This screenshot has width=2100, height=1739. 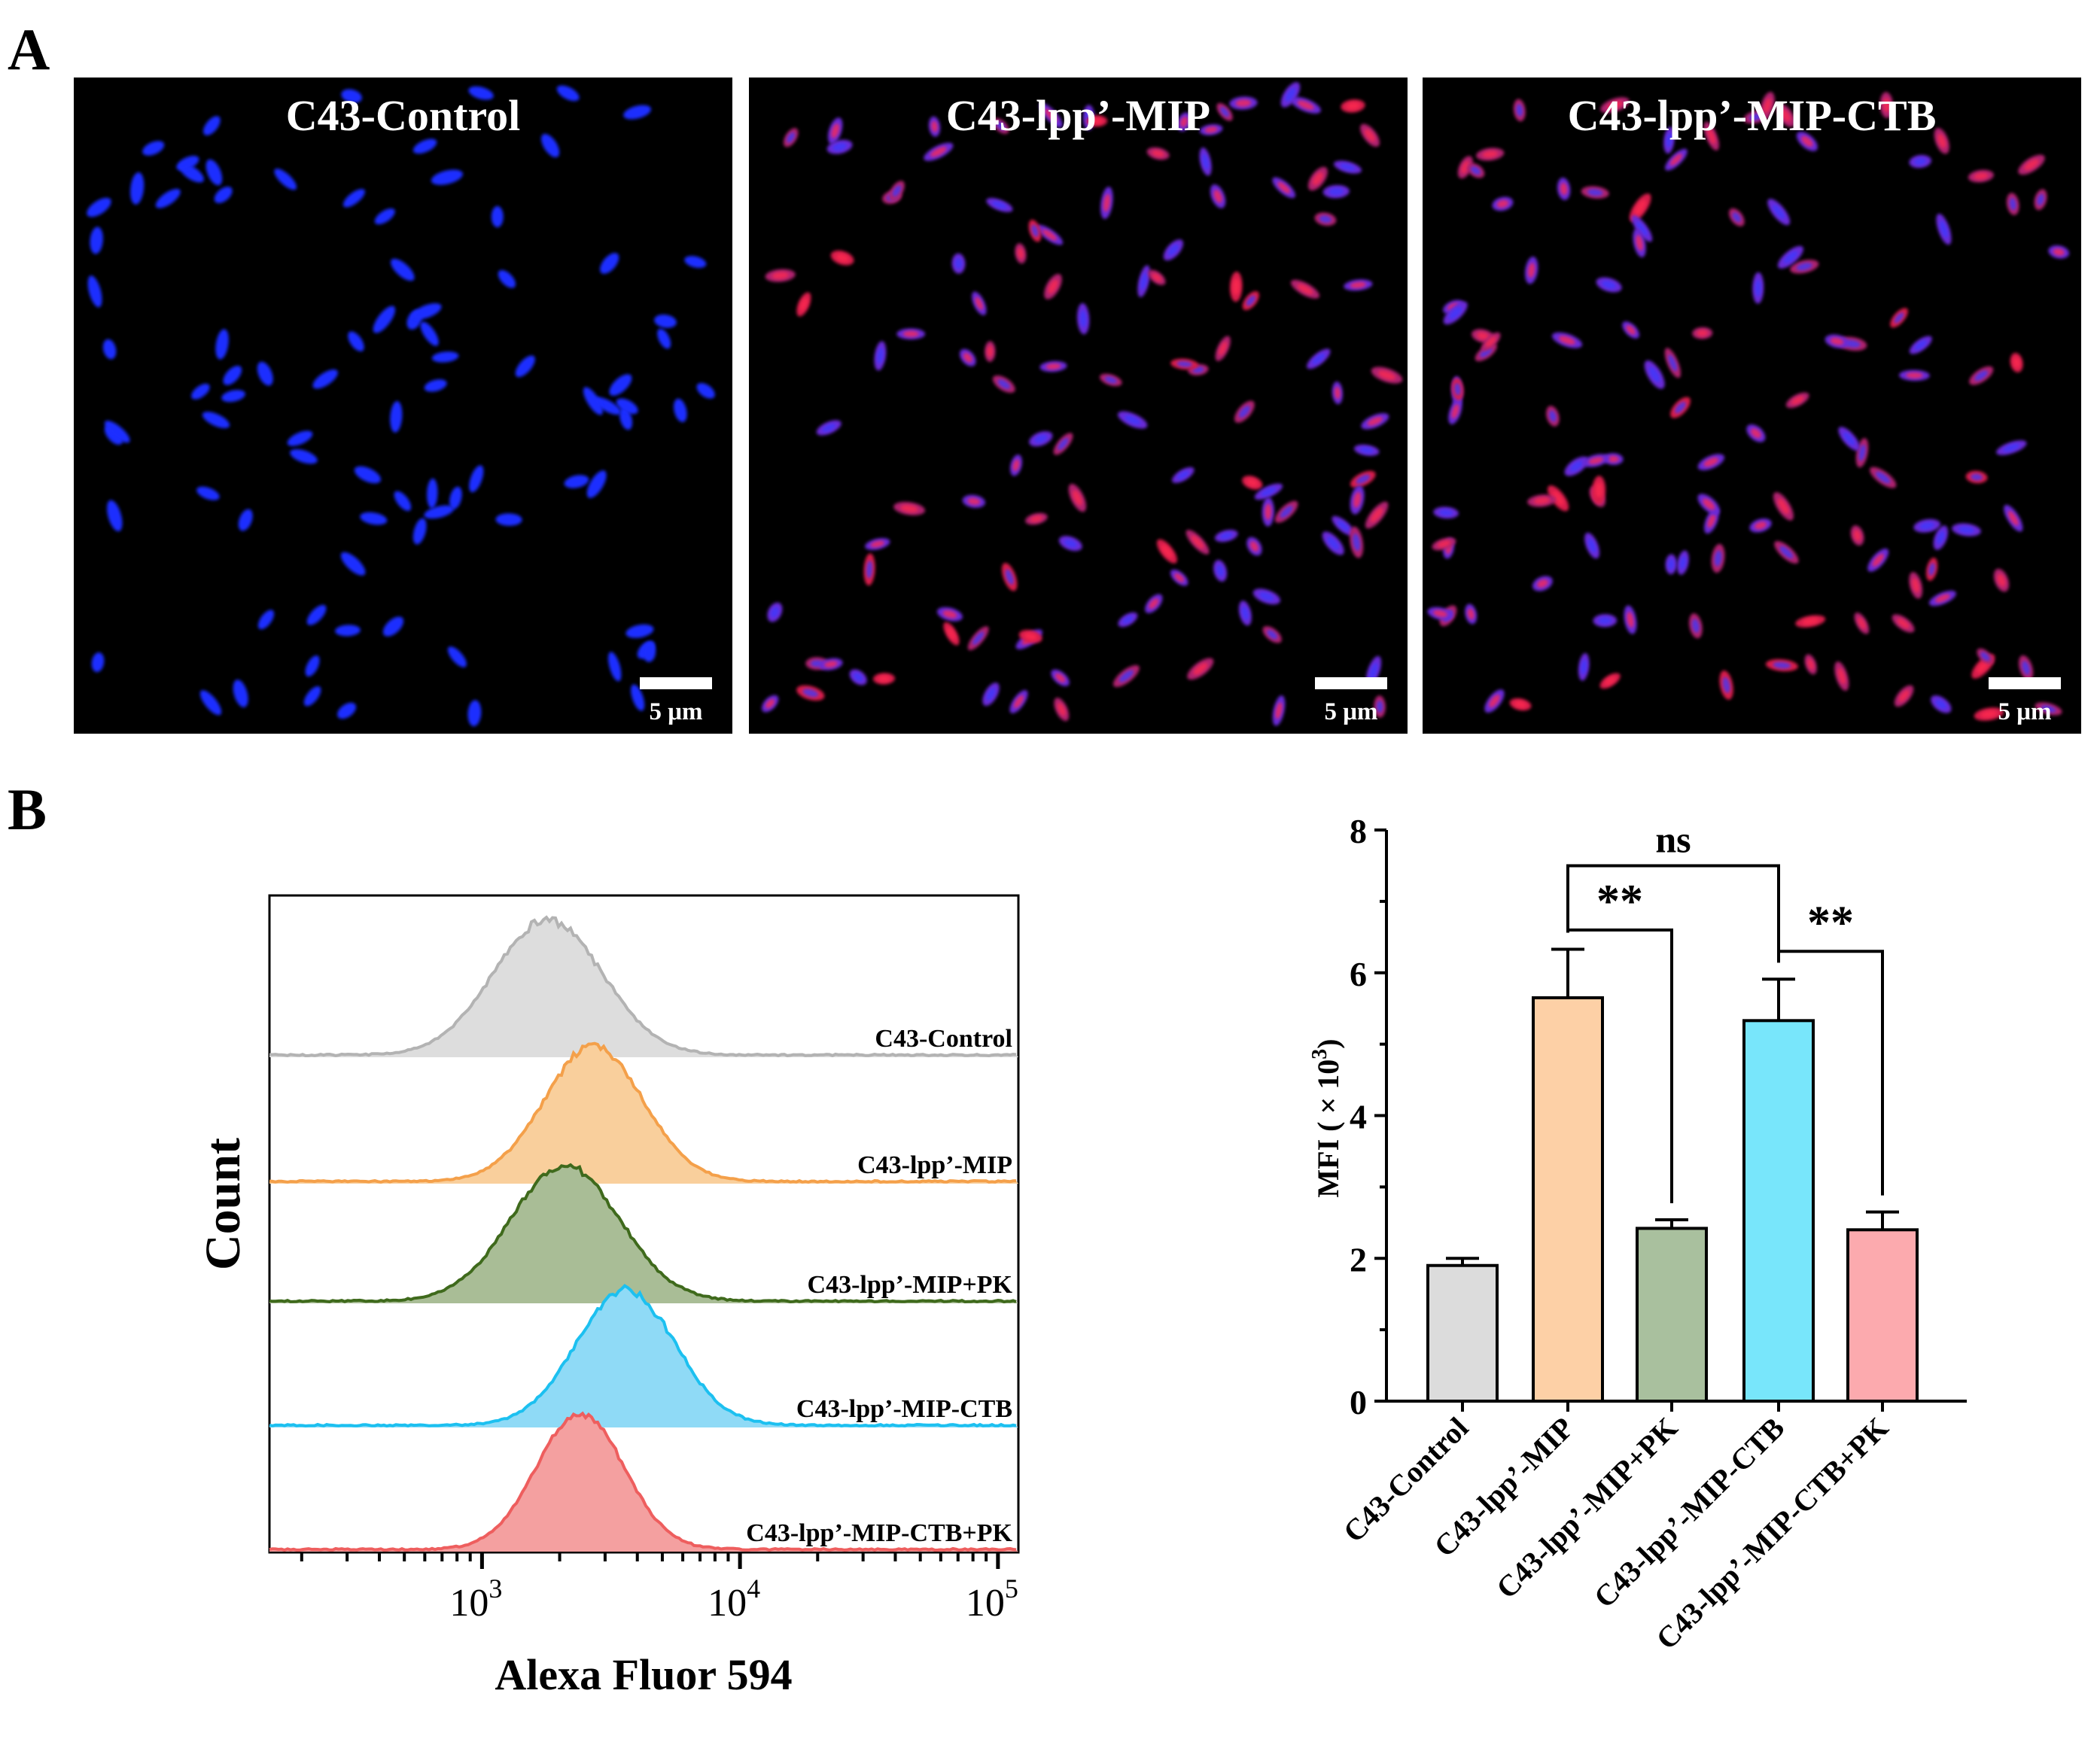 I want to click on significance-bracket, so click(x=1673, y=913).